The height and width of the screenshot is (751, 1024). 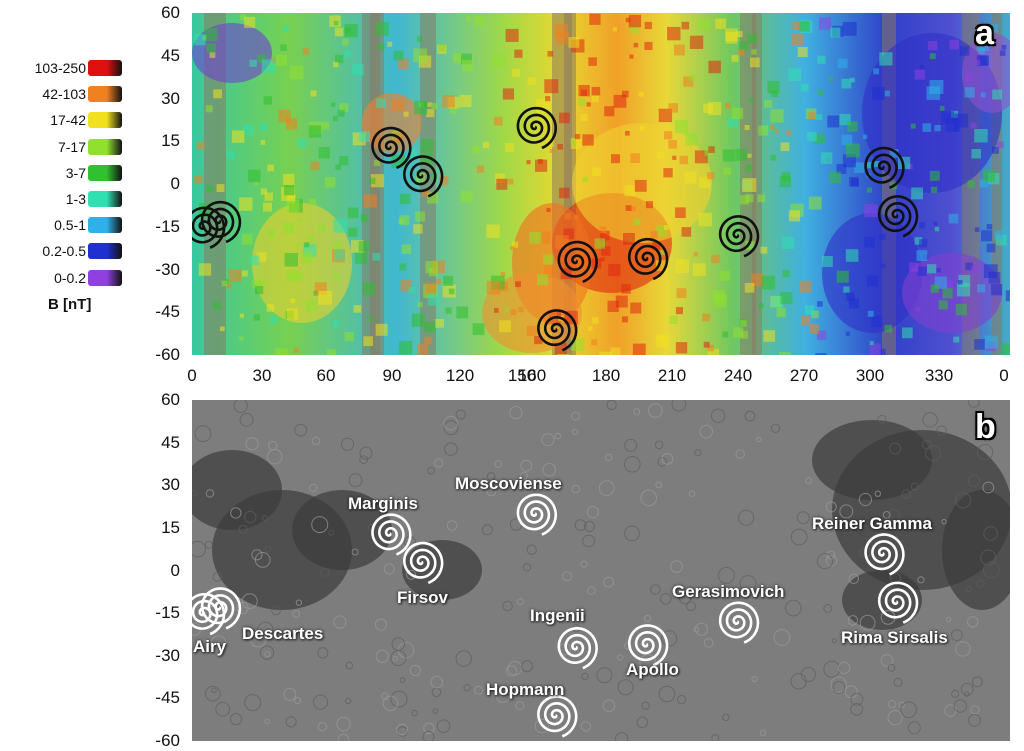 What do you see at coordinates (170, 485) in the screenshot?
I see `latitude-tick-label: 30` at bounding box center [170, 485].